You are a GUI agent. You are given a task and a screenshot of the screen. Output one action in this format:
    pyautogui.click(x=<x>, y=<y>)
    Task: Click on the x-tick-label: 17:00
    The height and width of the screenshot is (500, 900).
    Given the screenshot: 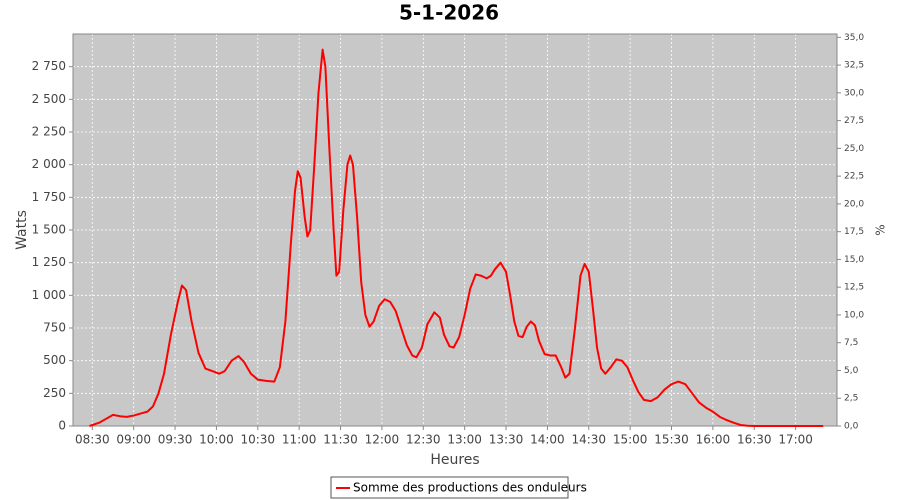 What is the action you would take?
    pyautogui.click(x=795, y=440)
    